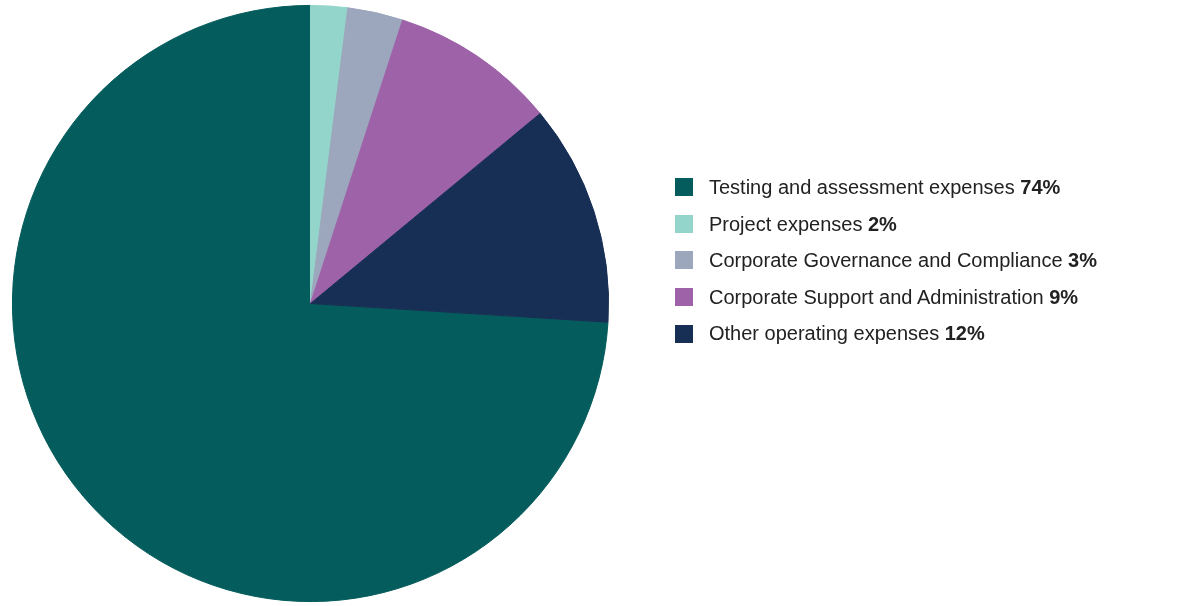  Describe the element at coordinates (824, 333) in the screenshot. I see `legend-label: Other operating expenses` at that location.